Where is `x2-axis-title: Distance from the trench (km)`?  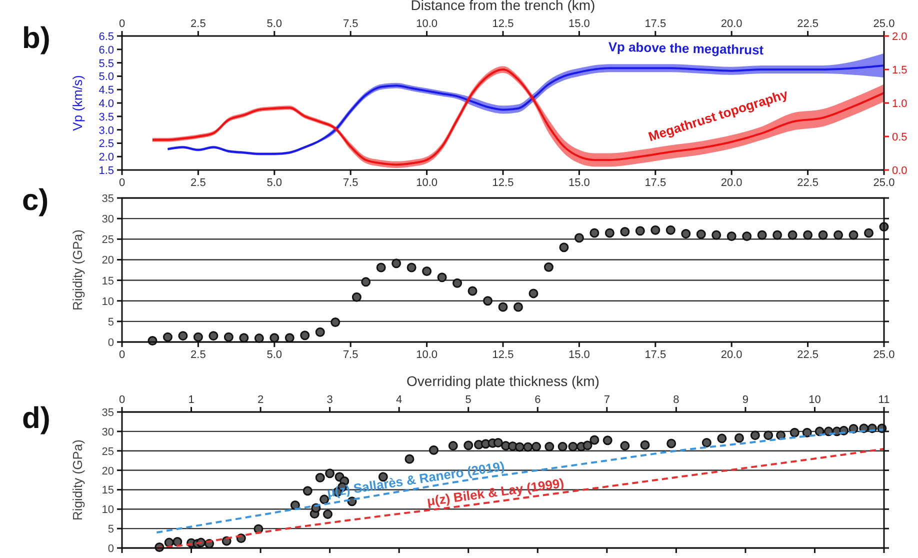
x2-axis-title: Distance from the trench (km) is located at coordinates (503, 6).